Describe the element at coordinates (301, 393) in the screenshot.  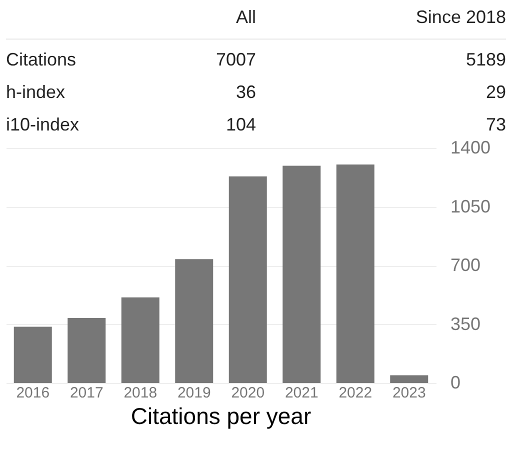
I see `x-tick-label: 2021` at that location.